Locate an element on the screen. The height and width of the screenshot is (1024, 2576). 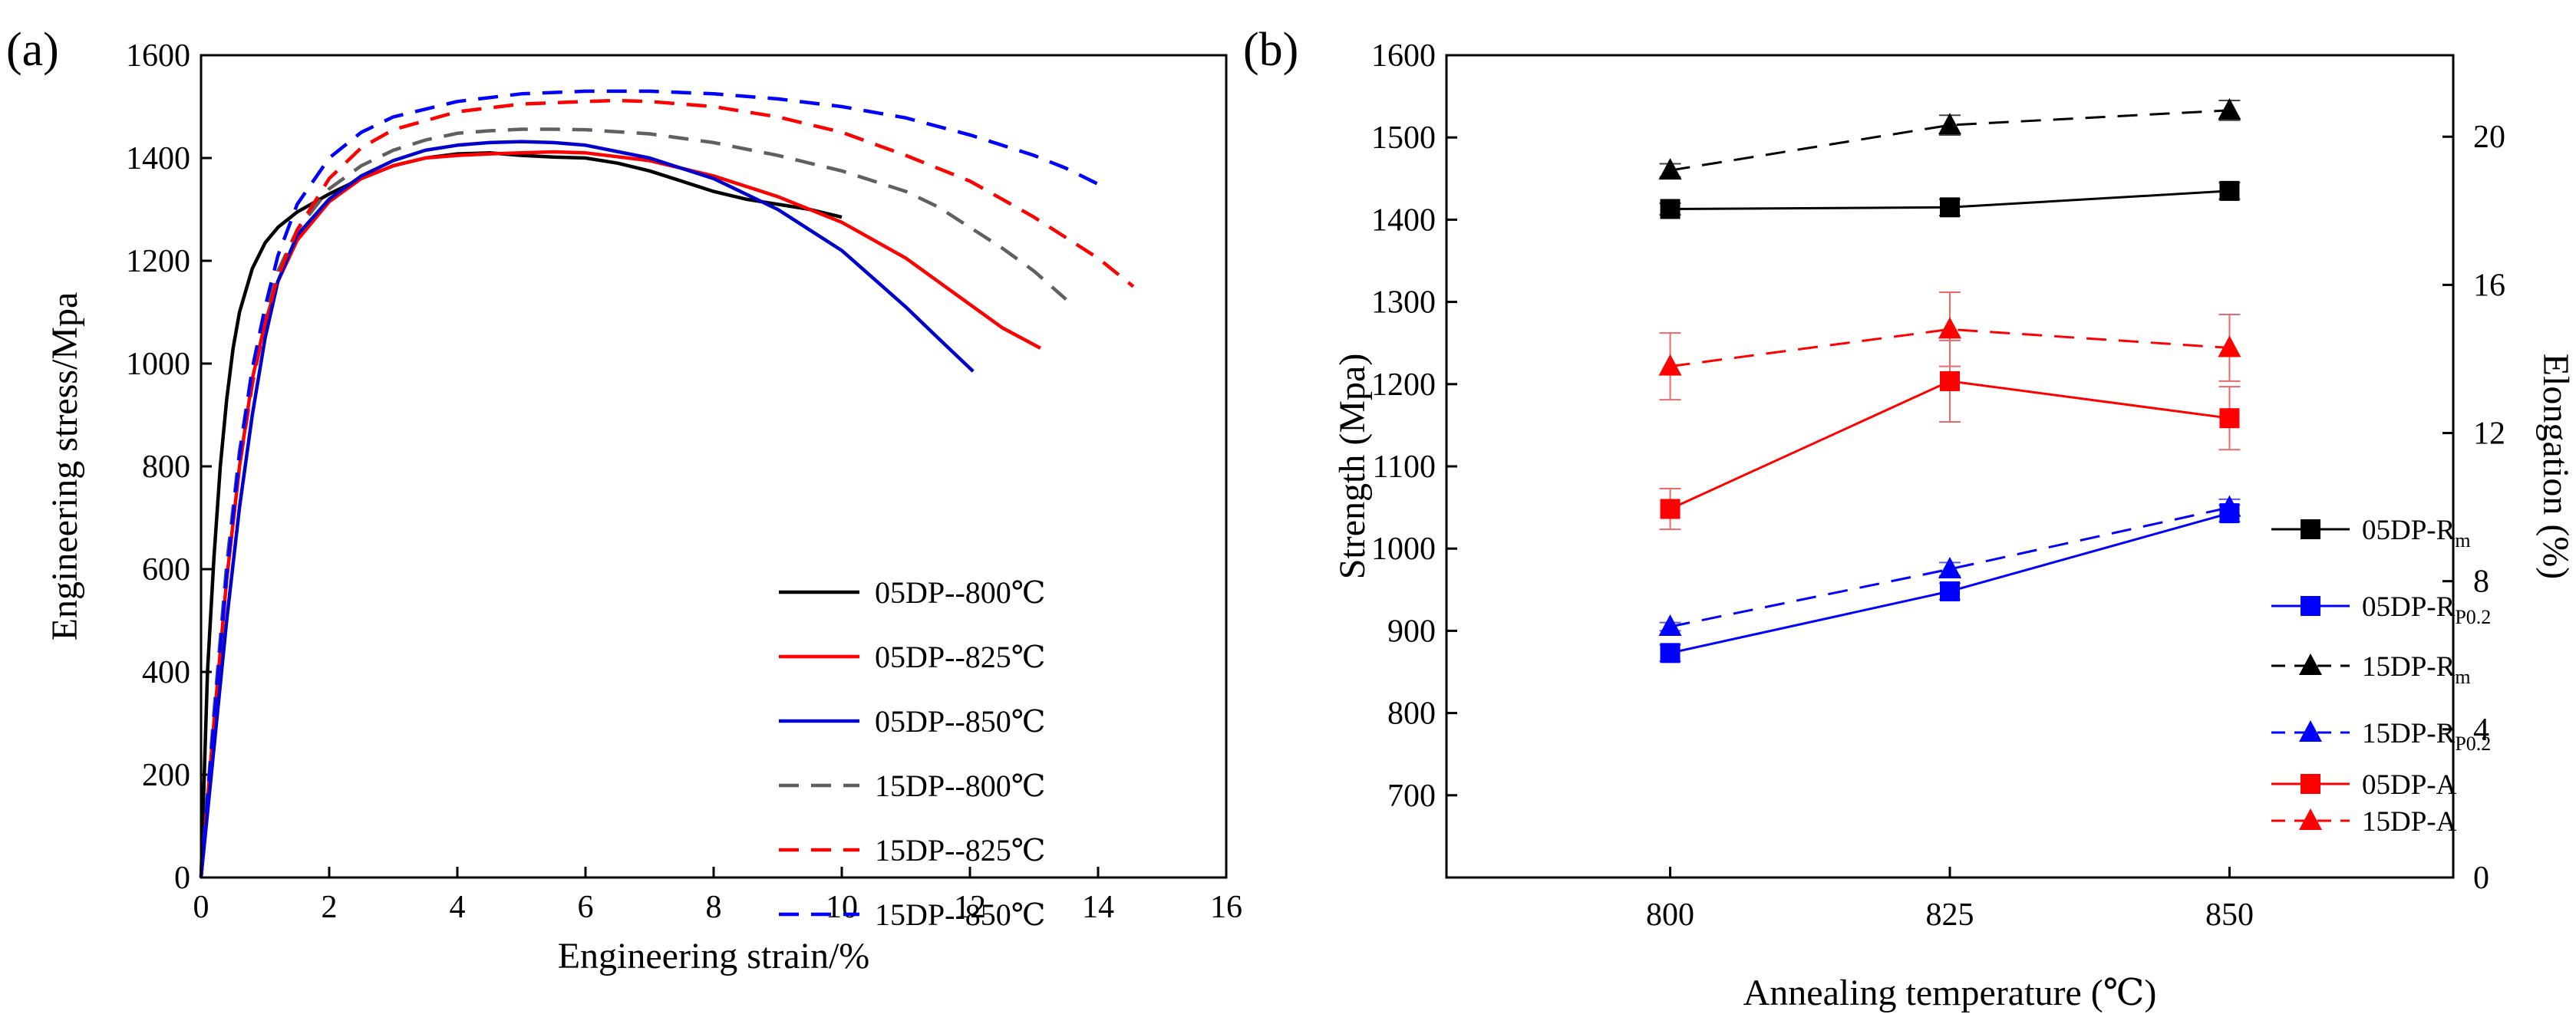
b-y-tick-label-1500: 1500 is located at coordinates (1403, 138).